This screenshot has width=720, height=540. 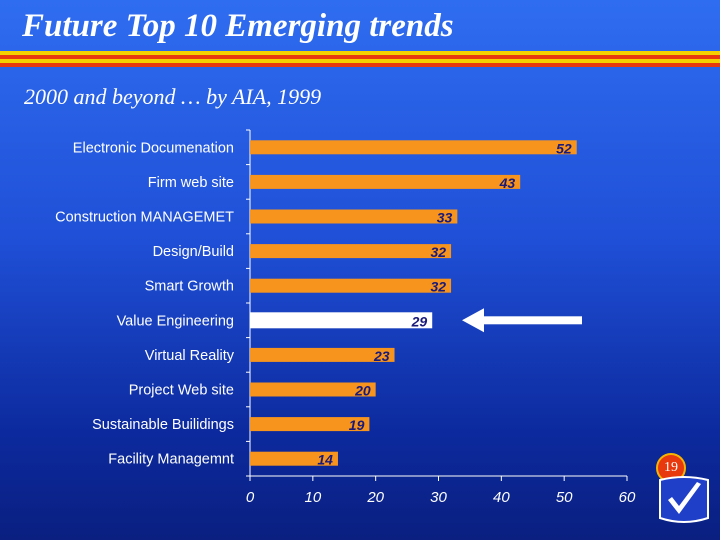 I want to click on value-label: 29, so click(x=419, y=321).